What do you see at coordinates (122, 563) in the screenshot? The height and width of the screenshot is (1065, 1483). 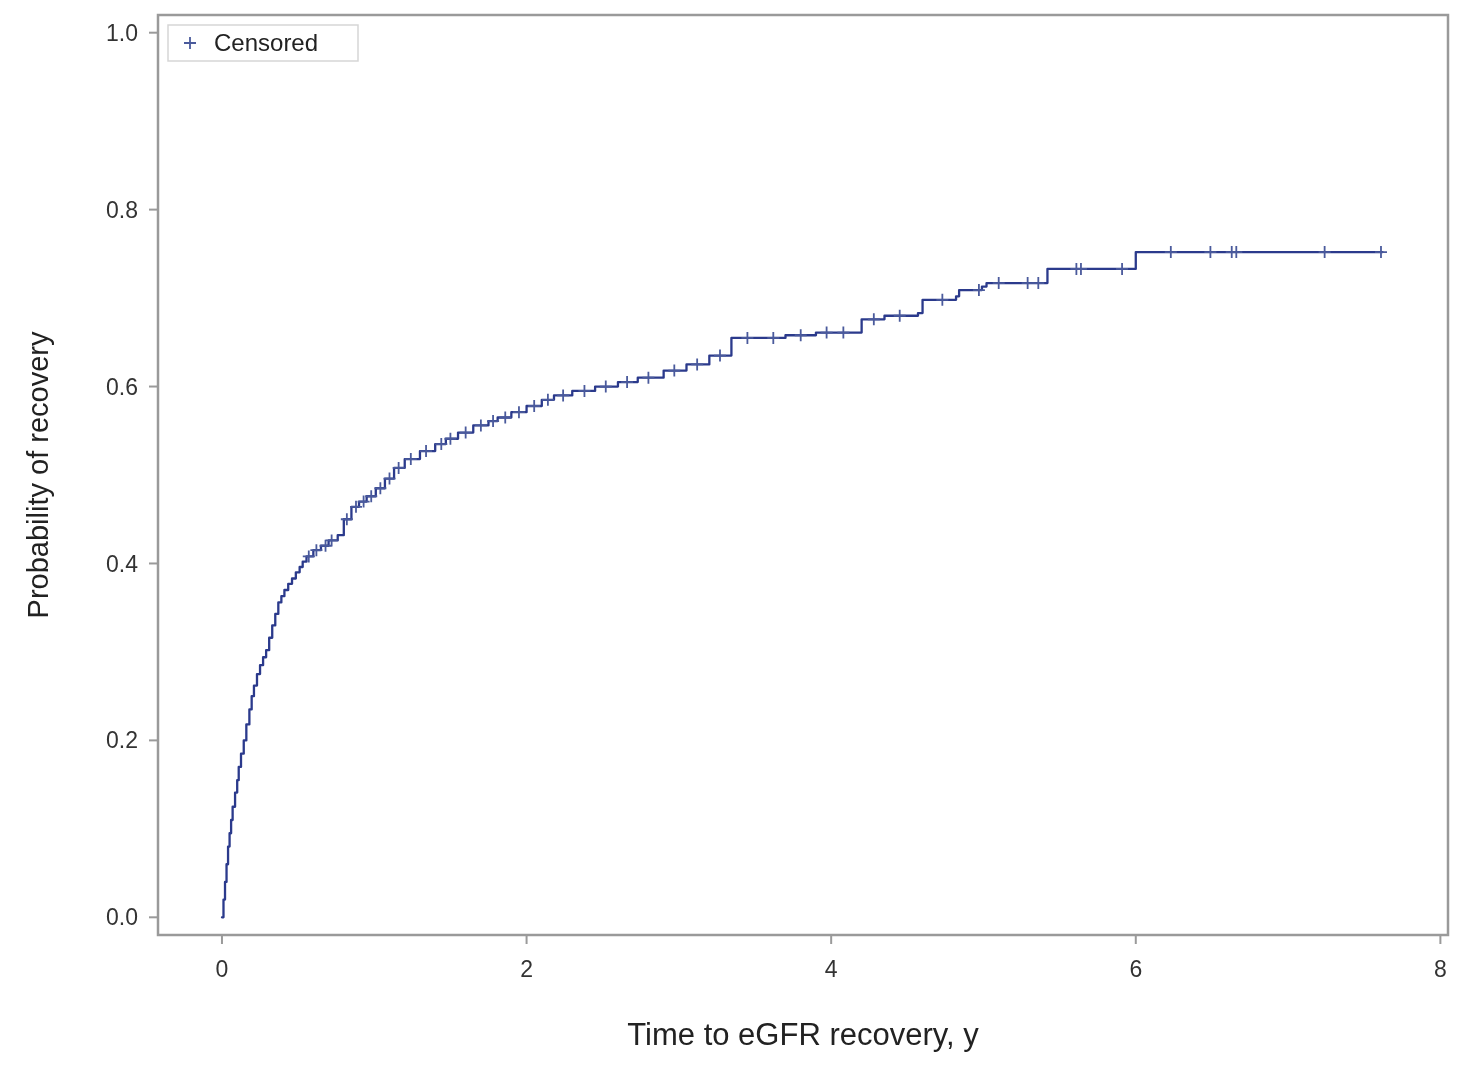 I see `y-tick-label: 0.4` at bounding box center [122, 563].